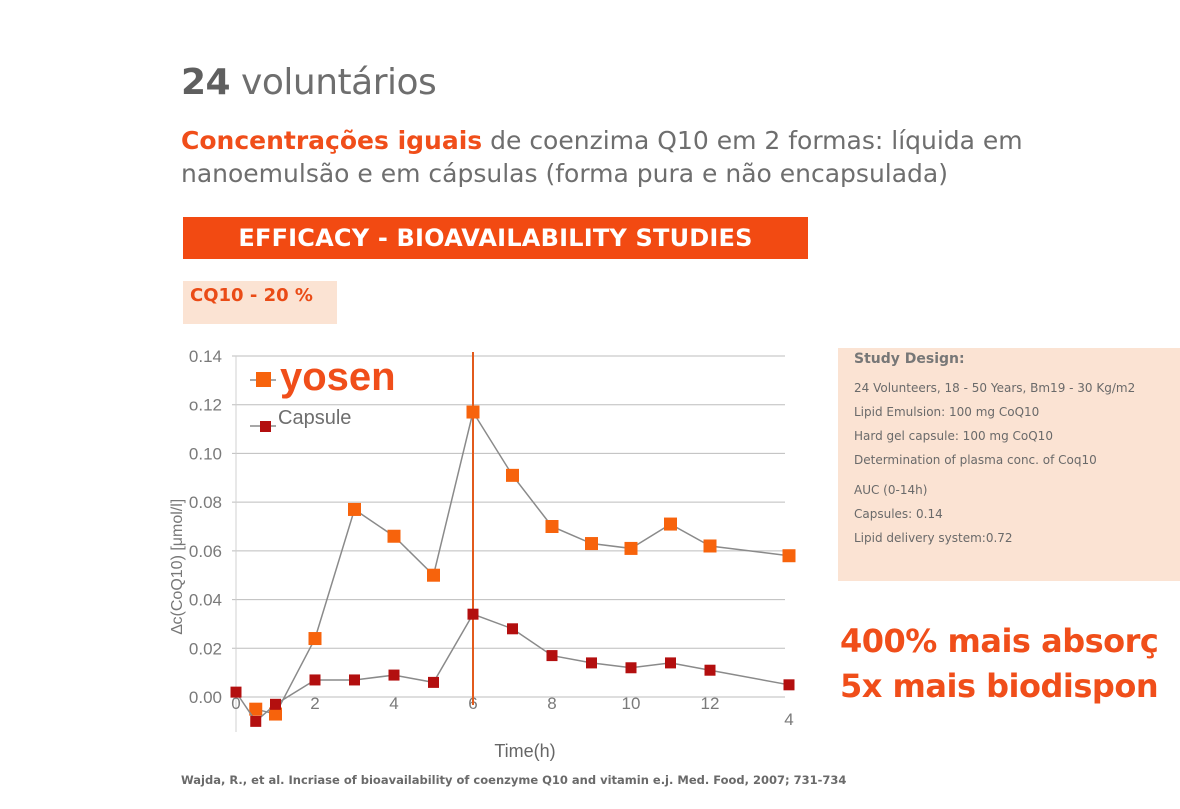  I want to click on y-tick-label: 0.06, so click(205, 551).